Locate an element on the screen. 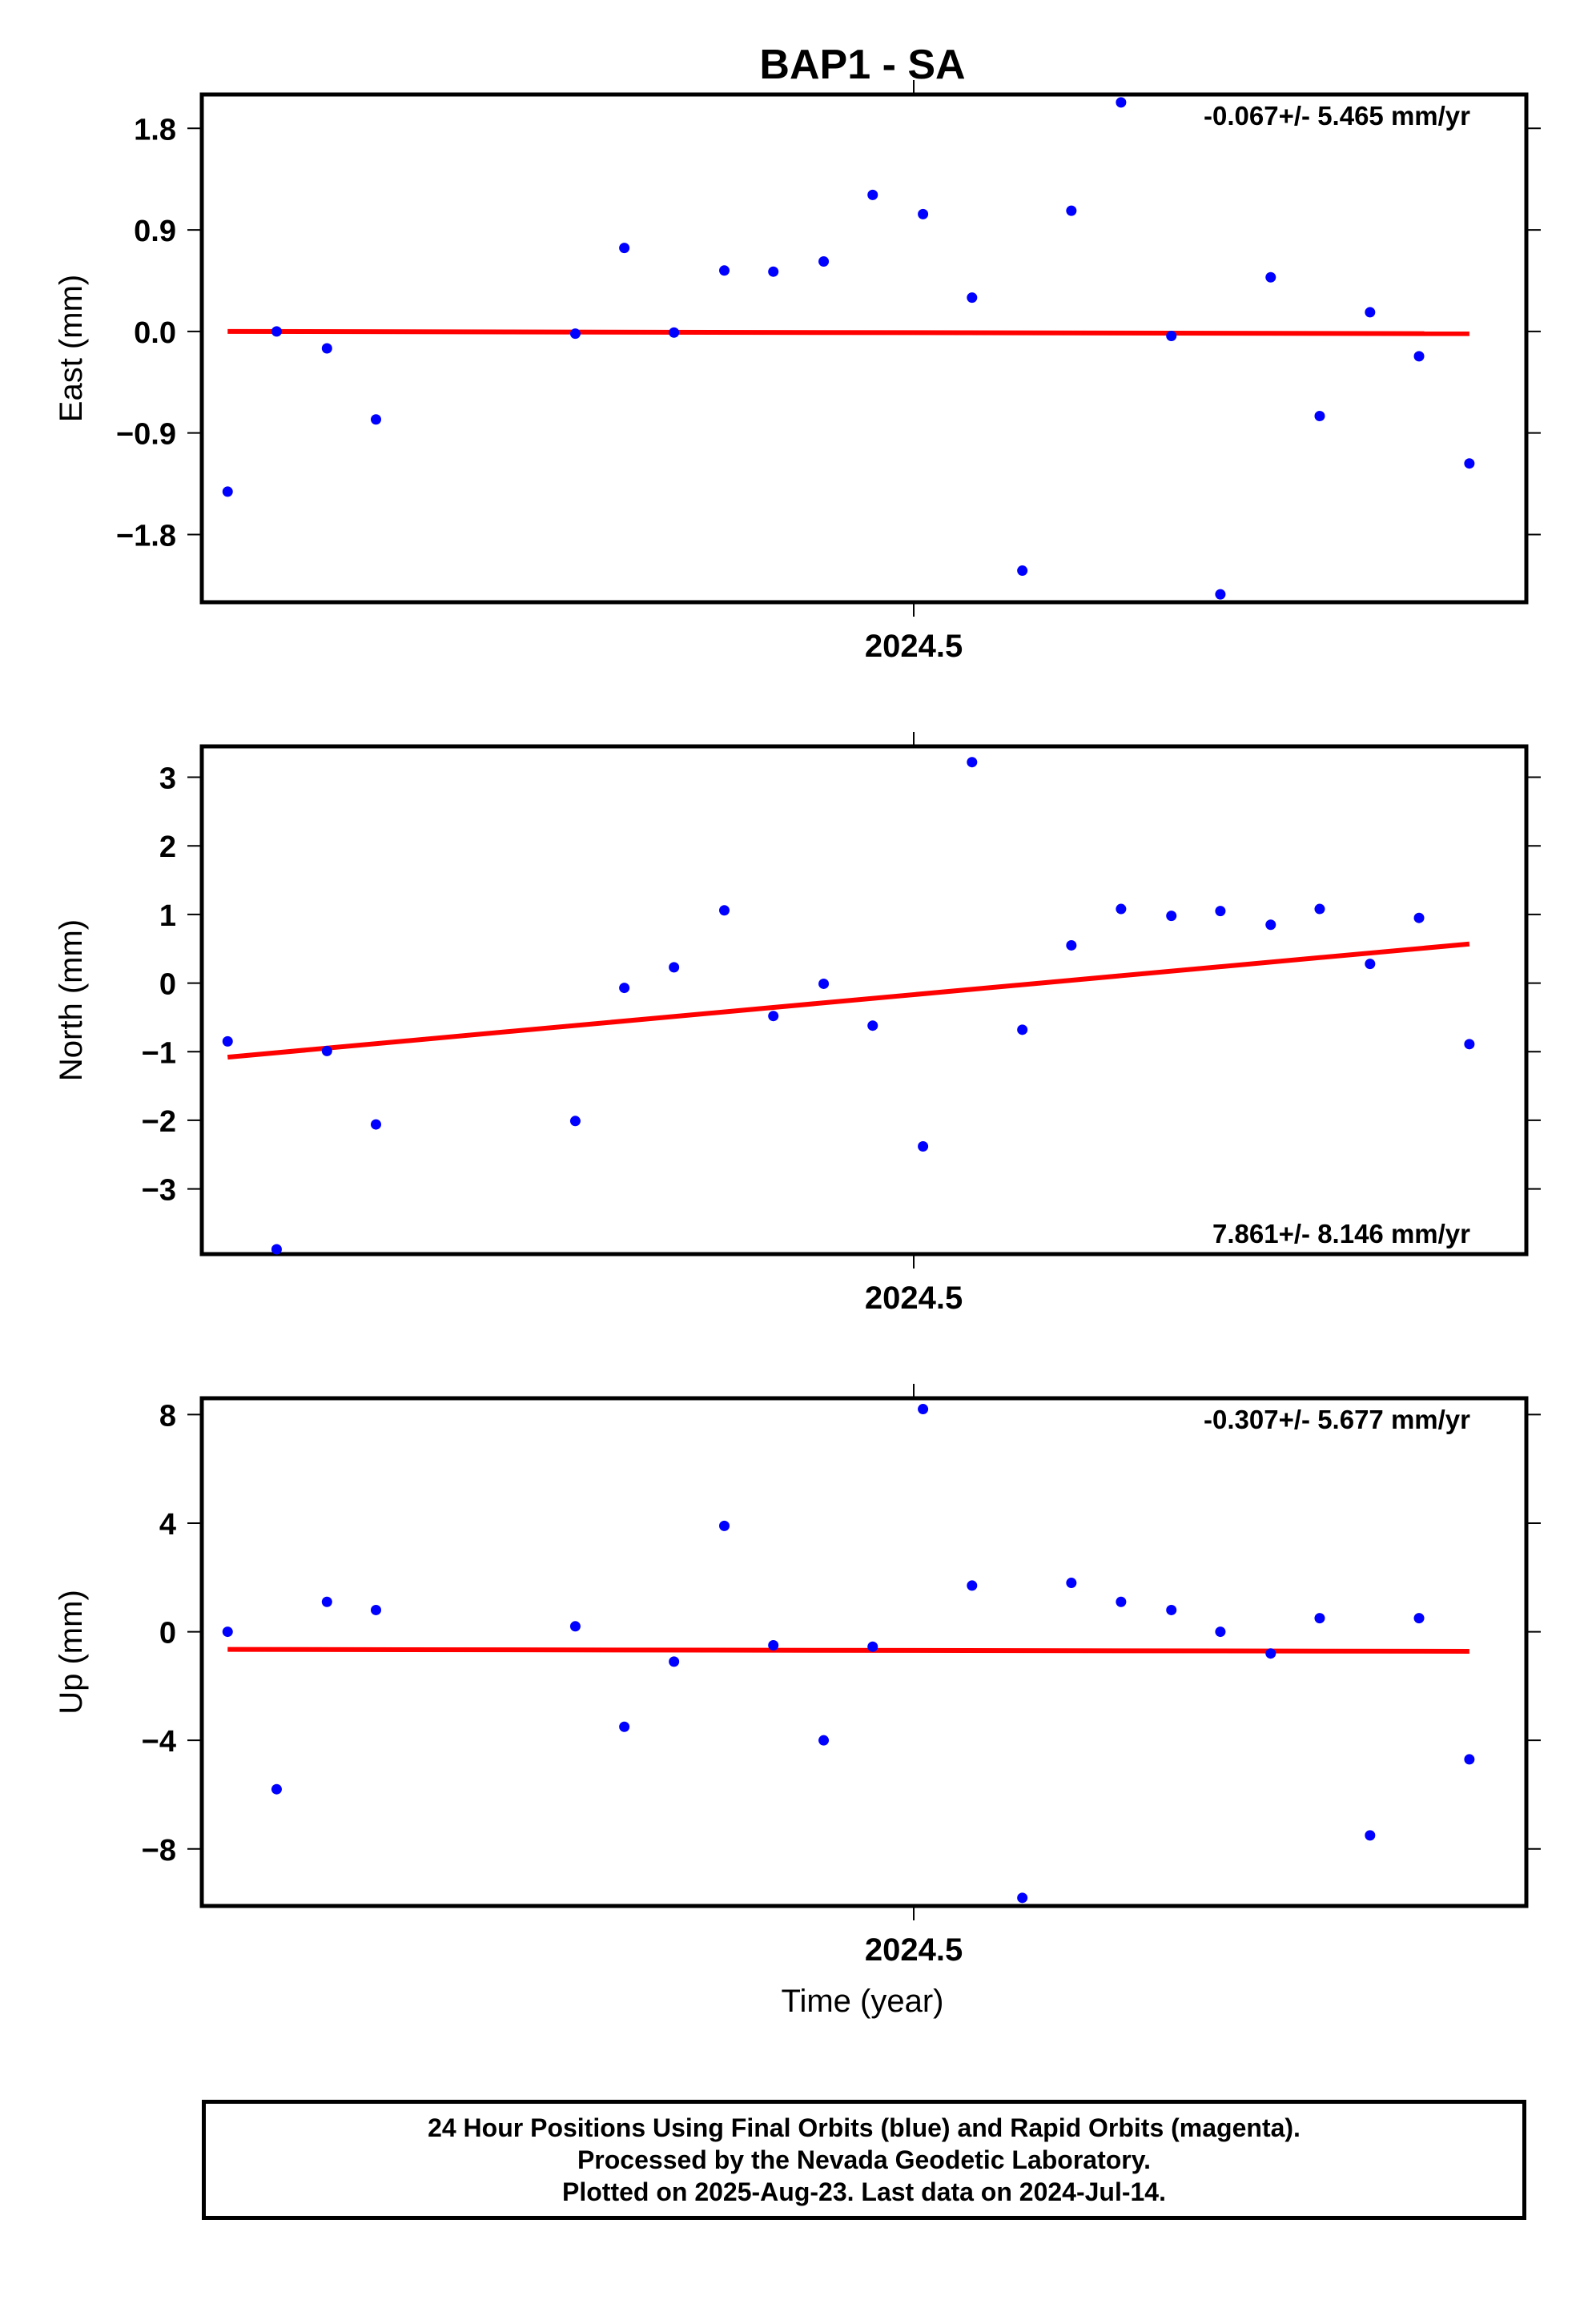  y-tick-label: 0.9 is located at coordinates (155, 232).